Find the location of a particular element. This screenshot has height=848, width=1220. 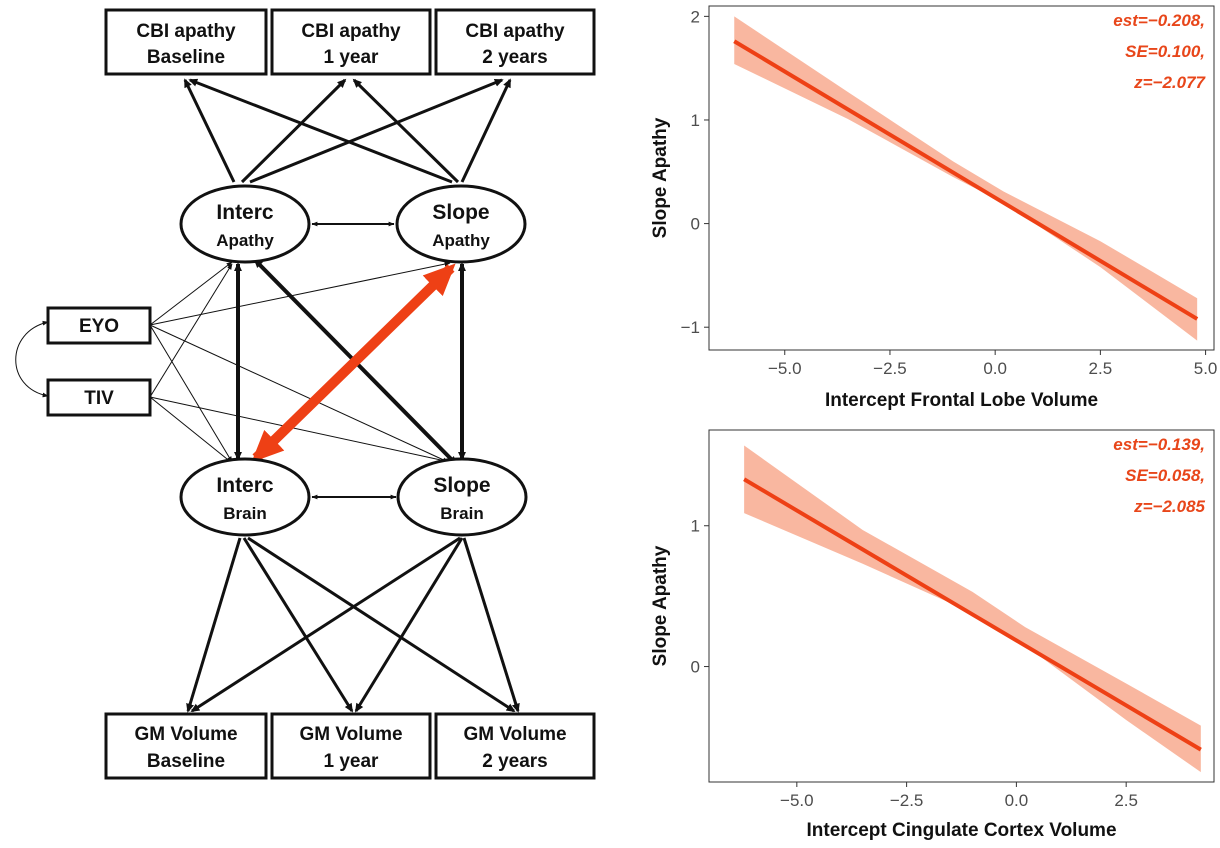

y-tick-label: −1 is located at coordinates (690, 327).